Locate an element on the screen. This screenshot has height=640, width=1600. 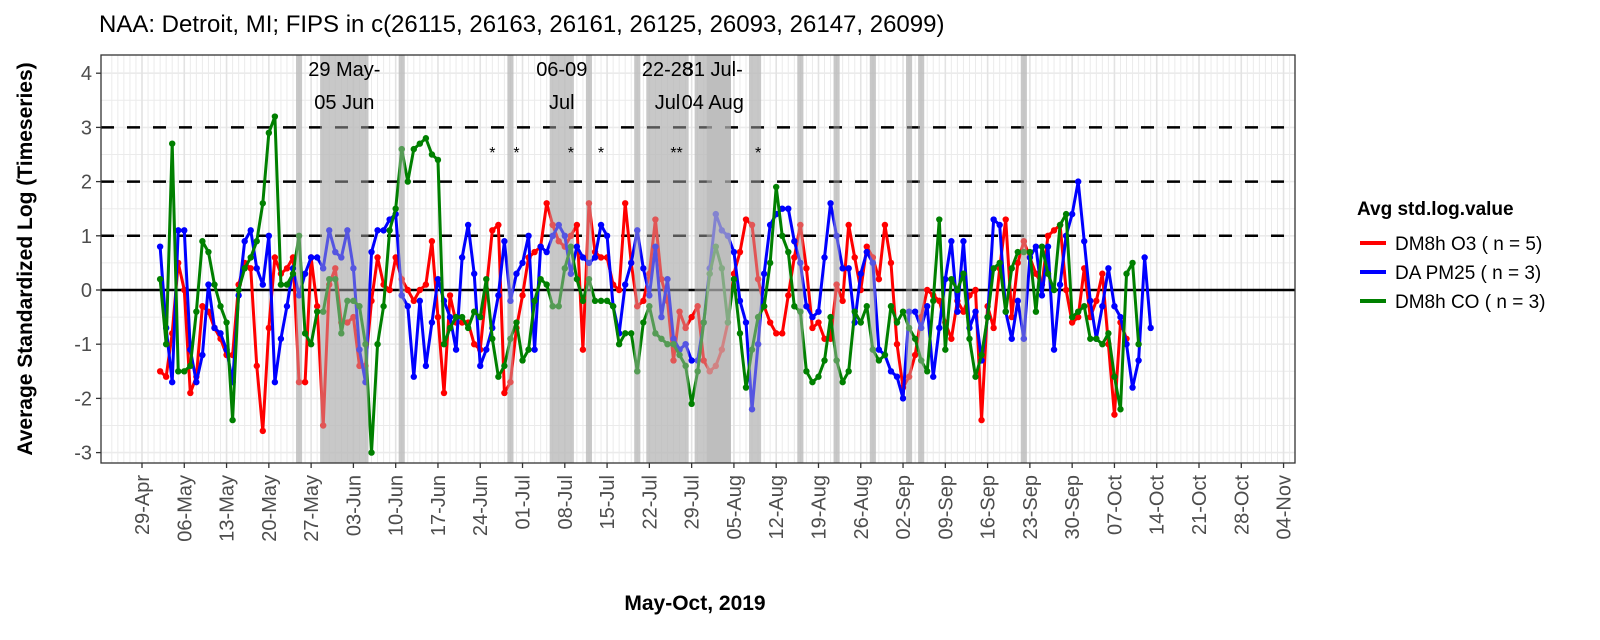
x-tick-label: 06-May is located at coordinates (185, 508).